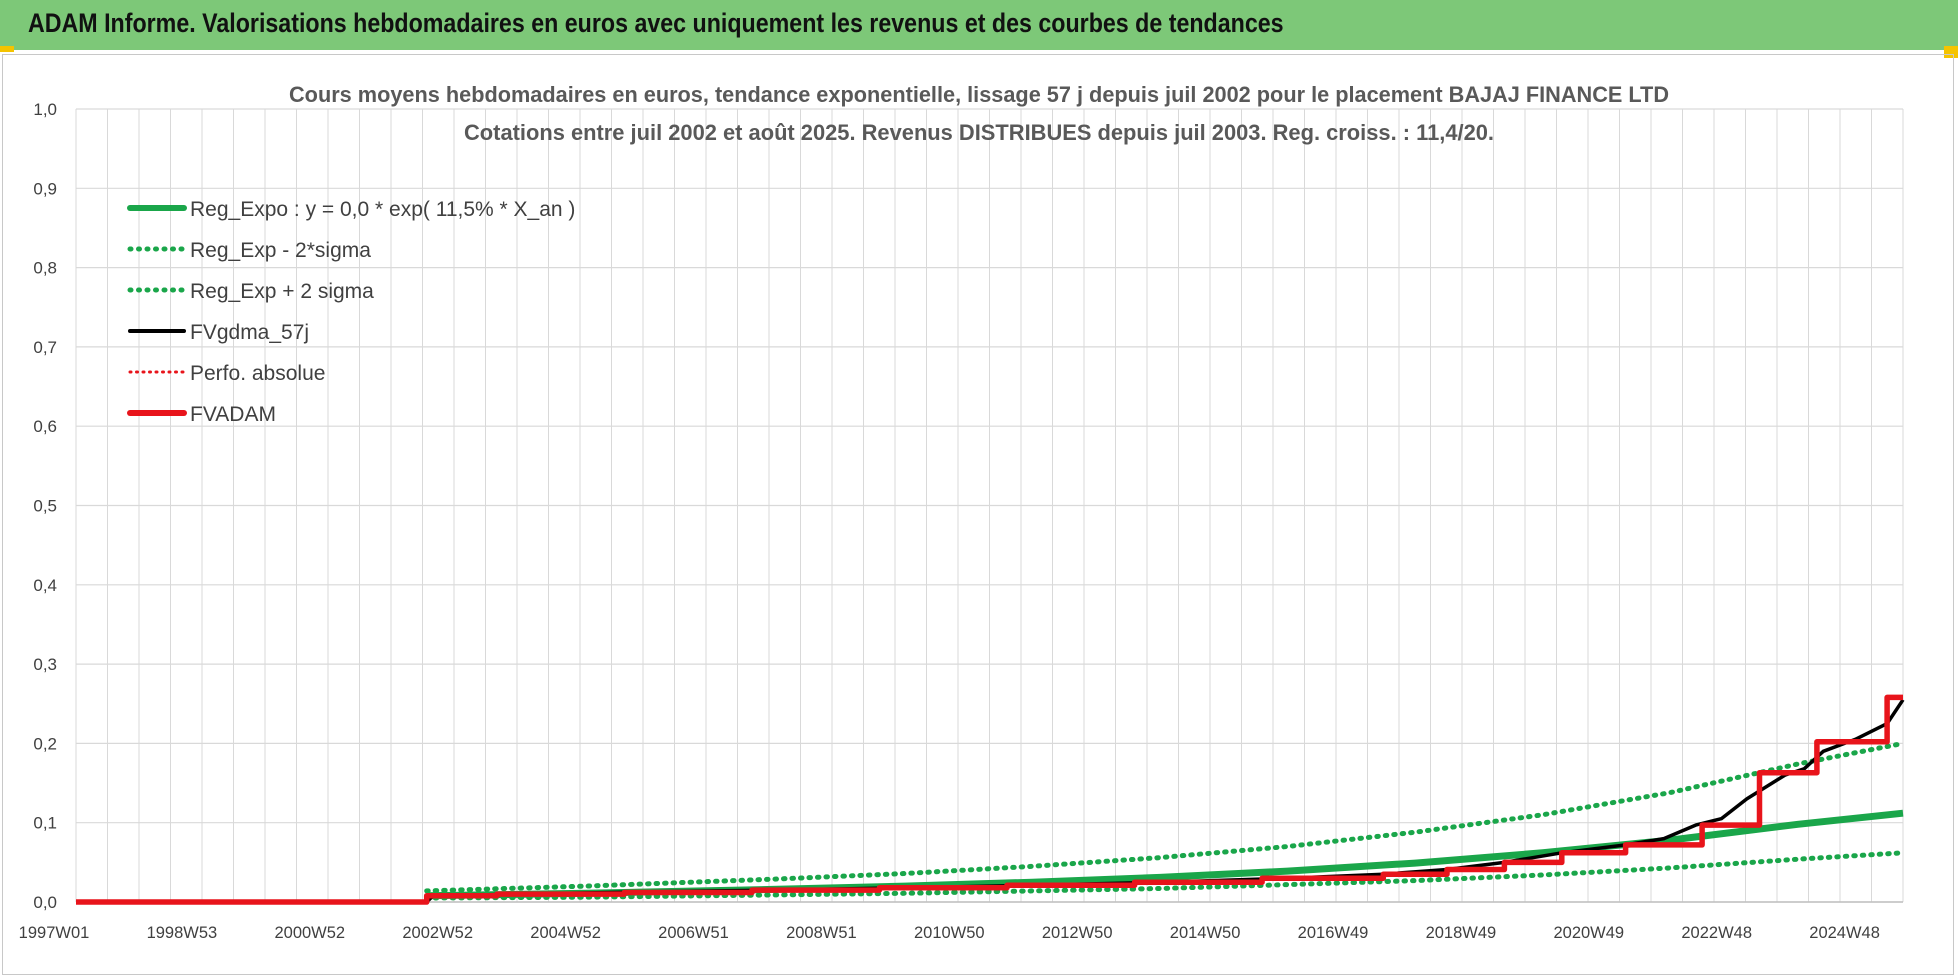  I want to click on x-tick-label: 2016W49, so click(1333, 933).